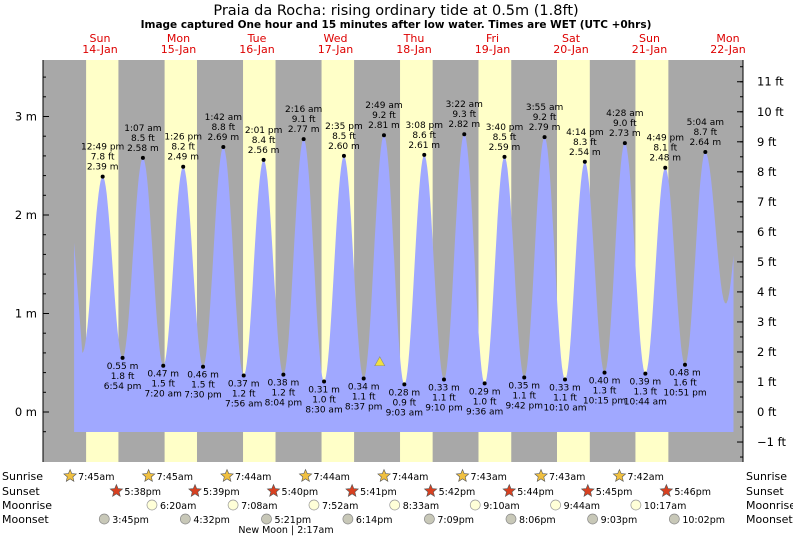 The width and height of the screenshot is (793, 539). I want to click on high-tide-label: 3:22 am, so click(464, 105).